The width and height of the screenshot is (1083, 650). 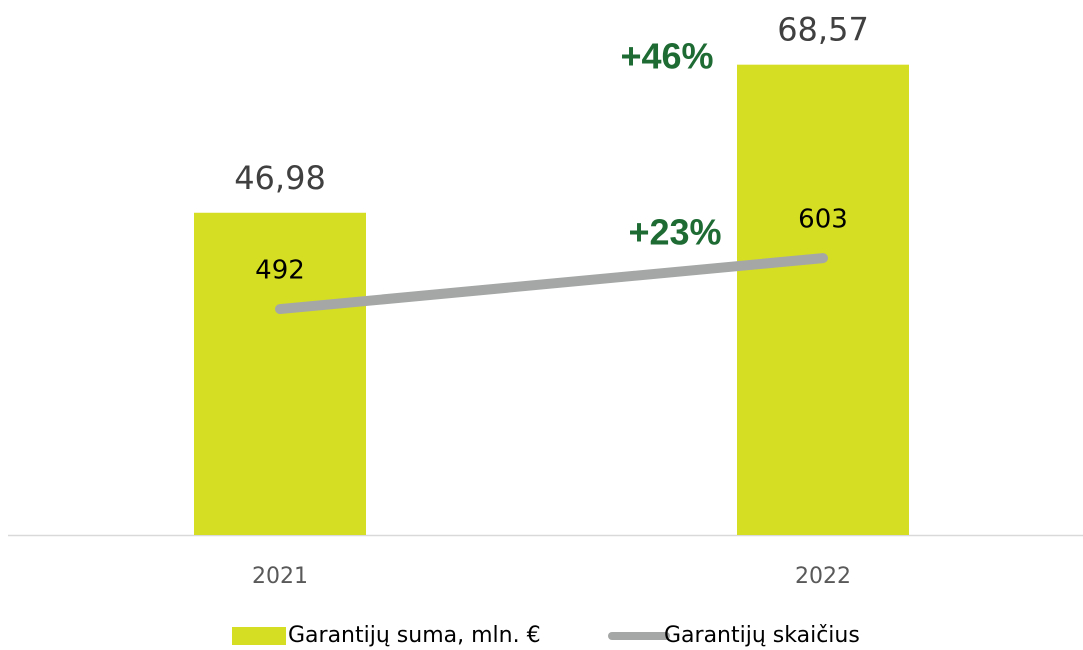 I want to click on annotation: +46%, so click(x=666, y=56).